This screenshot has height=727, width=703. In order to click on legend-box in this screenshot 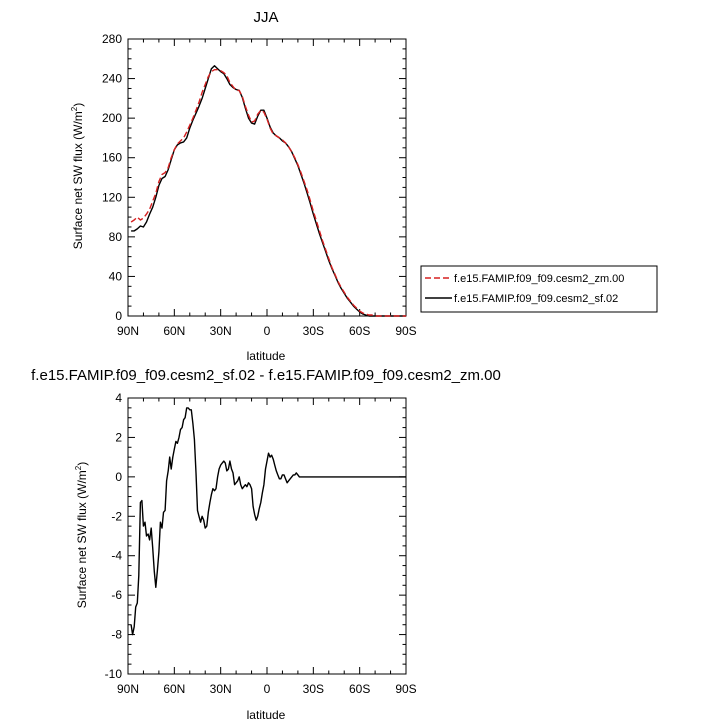, I will do `click(539, 289)`.